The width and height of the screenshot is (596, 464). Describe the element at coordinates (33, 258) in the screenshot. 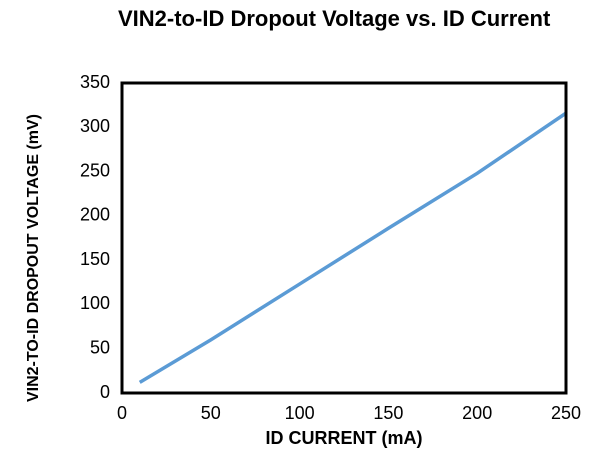

I see `y-axis-label: VIN2-TO-ID DROPOUT VOLTAGE (mV)` at that location.